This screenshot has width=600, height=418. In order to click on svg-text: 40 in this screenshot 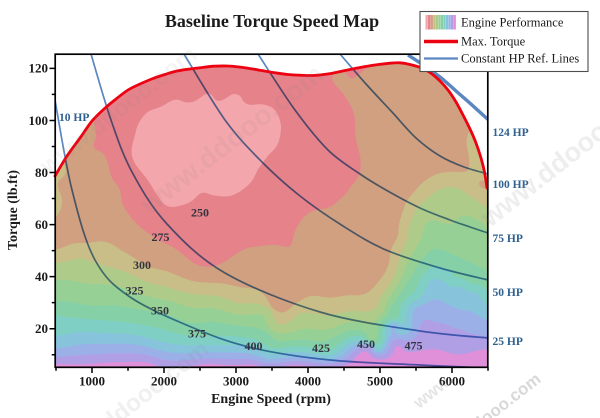, I will do `click(41, 276)`.